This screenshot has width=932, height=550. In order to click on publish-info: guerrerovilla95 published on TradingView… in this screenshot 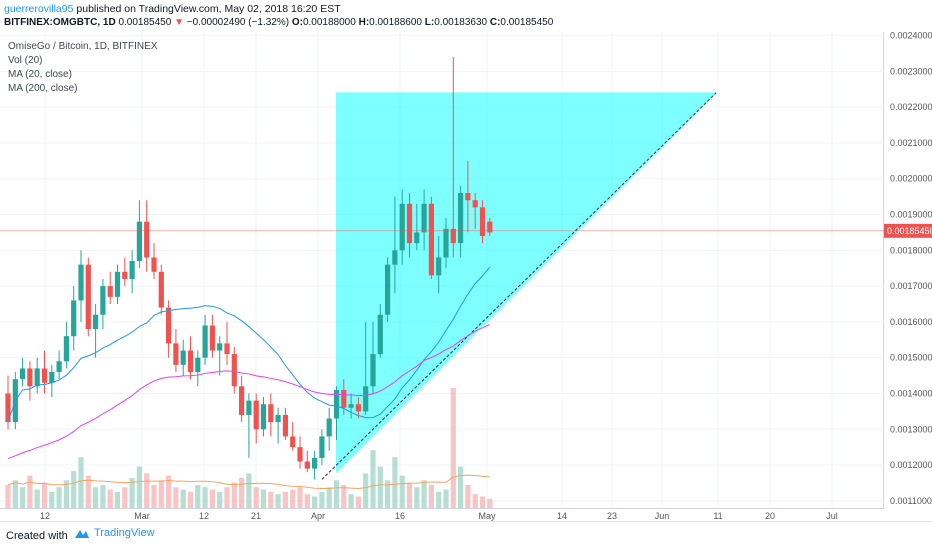, I will do `click(172, 9)`.